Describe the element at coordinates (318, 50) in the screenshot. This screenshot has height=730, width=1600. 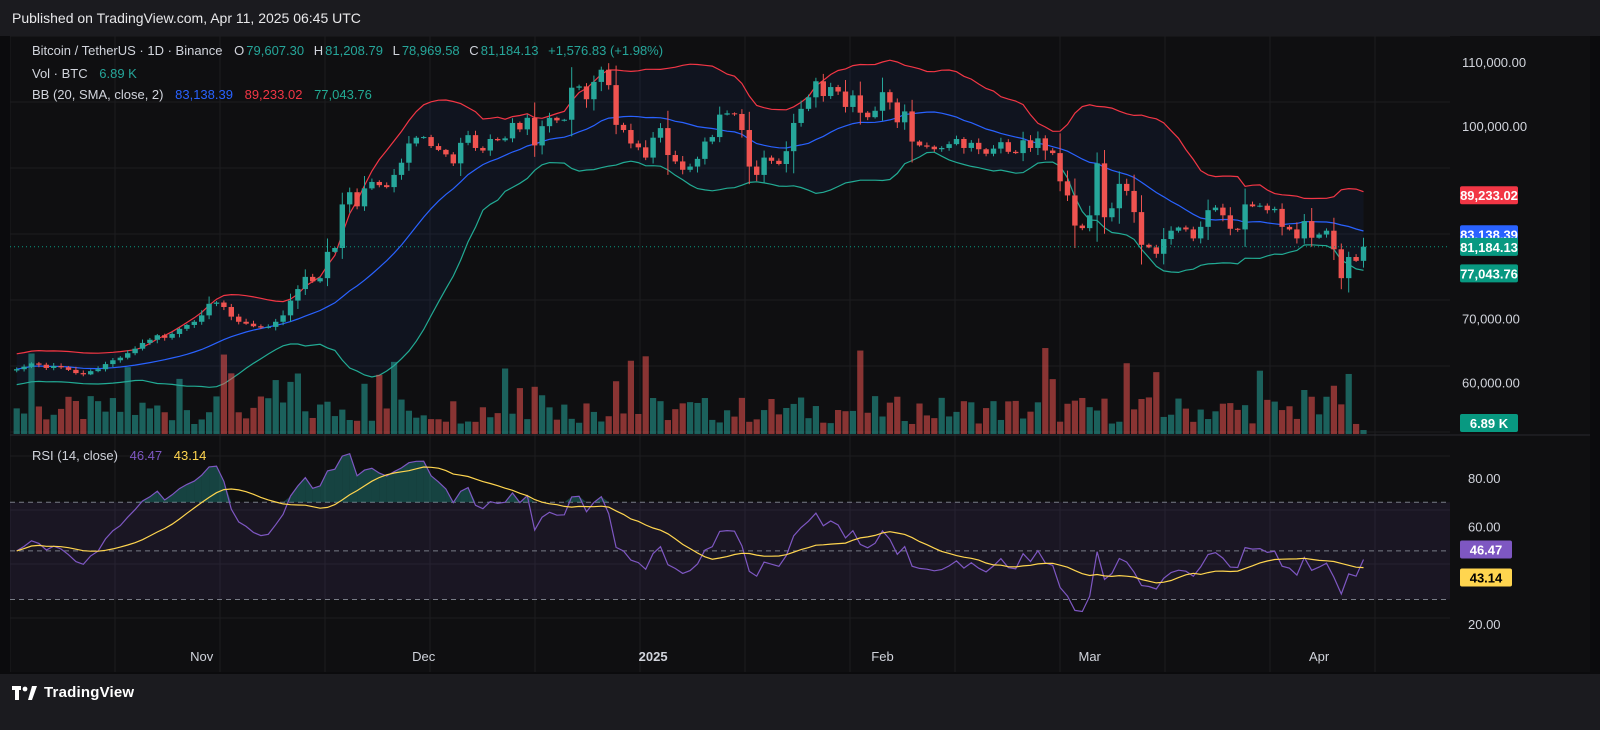
I see `high-label: H` at that location.